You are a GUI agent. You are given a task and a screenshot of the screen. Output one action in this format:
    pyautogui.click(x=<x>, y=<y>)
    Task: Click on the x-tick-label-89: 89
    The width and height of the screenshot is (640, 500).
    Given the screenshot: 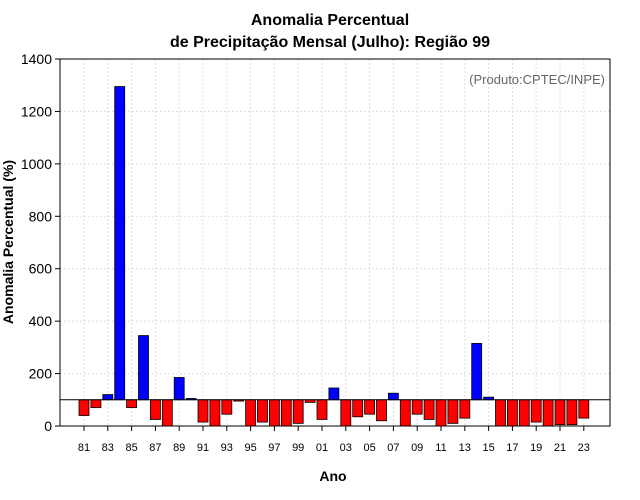 What is the action you would take?
    pyautogui.click(x=179, y=448)
    